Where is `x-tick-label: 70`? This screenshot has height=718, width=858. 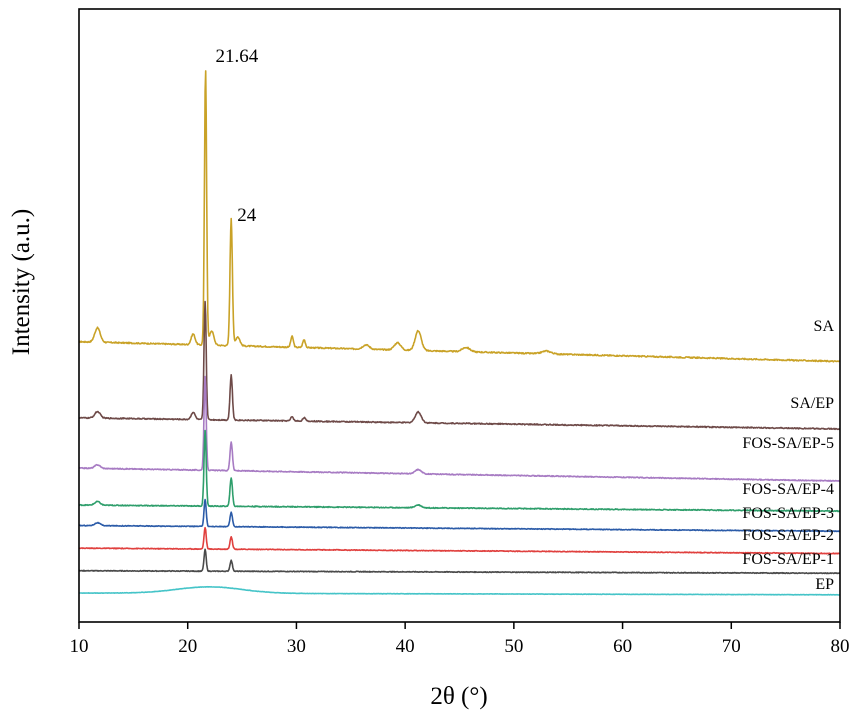
x-tick-label: 70 is located at coordinates (731, 646).